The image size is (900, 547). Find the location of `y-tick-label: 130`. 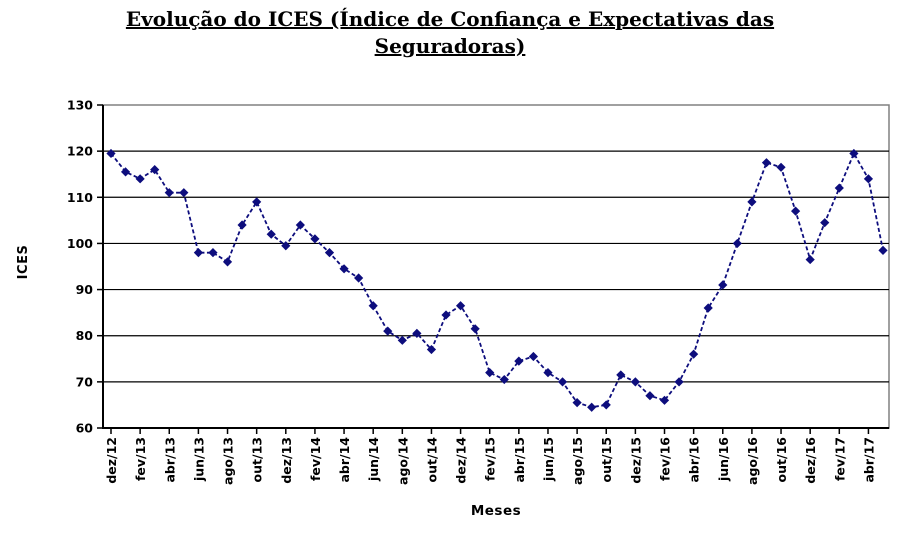

y-tick-label: 130 is located at coordinates (80, 105).